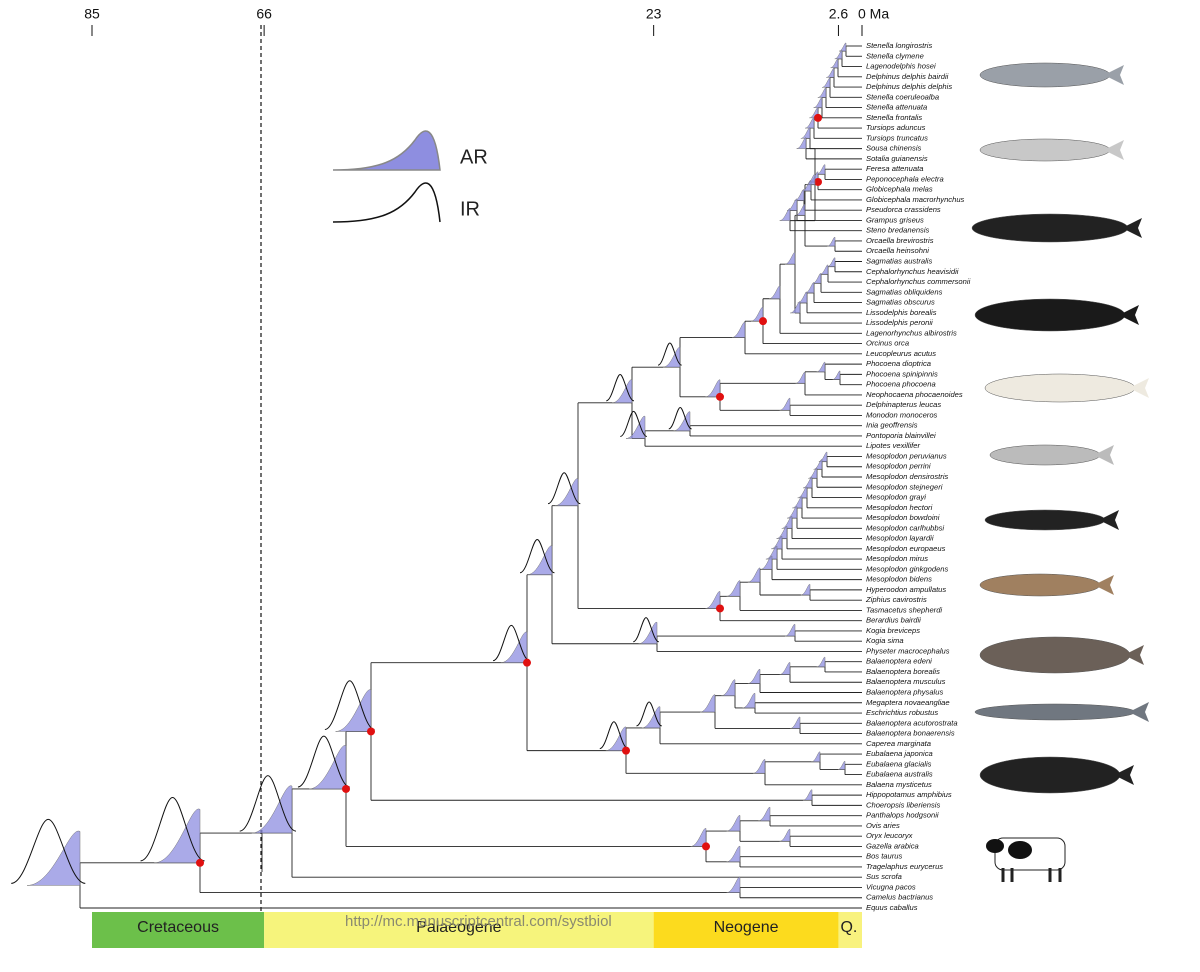  What do you see at coordinates (899, 897) in the screenshot?
I see `species-label: Camelus bactrianus` at bounding box center [899, 897].